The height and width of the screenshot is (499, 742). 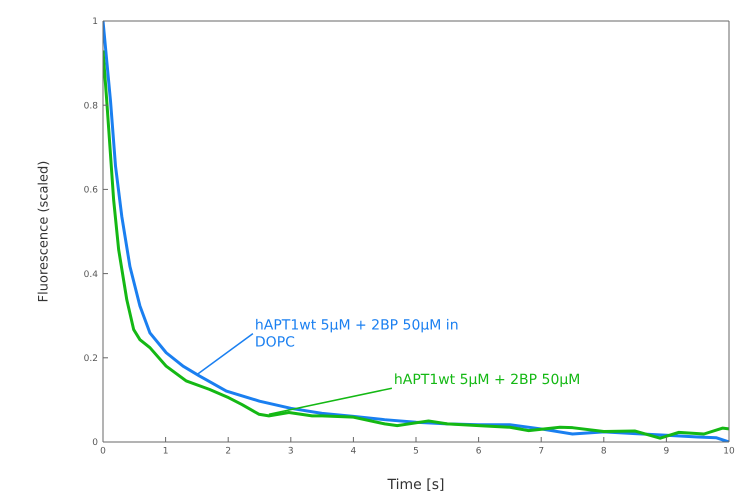 I want to click on x-tick-label: 0, so click(x=103, y=451).